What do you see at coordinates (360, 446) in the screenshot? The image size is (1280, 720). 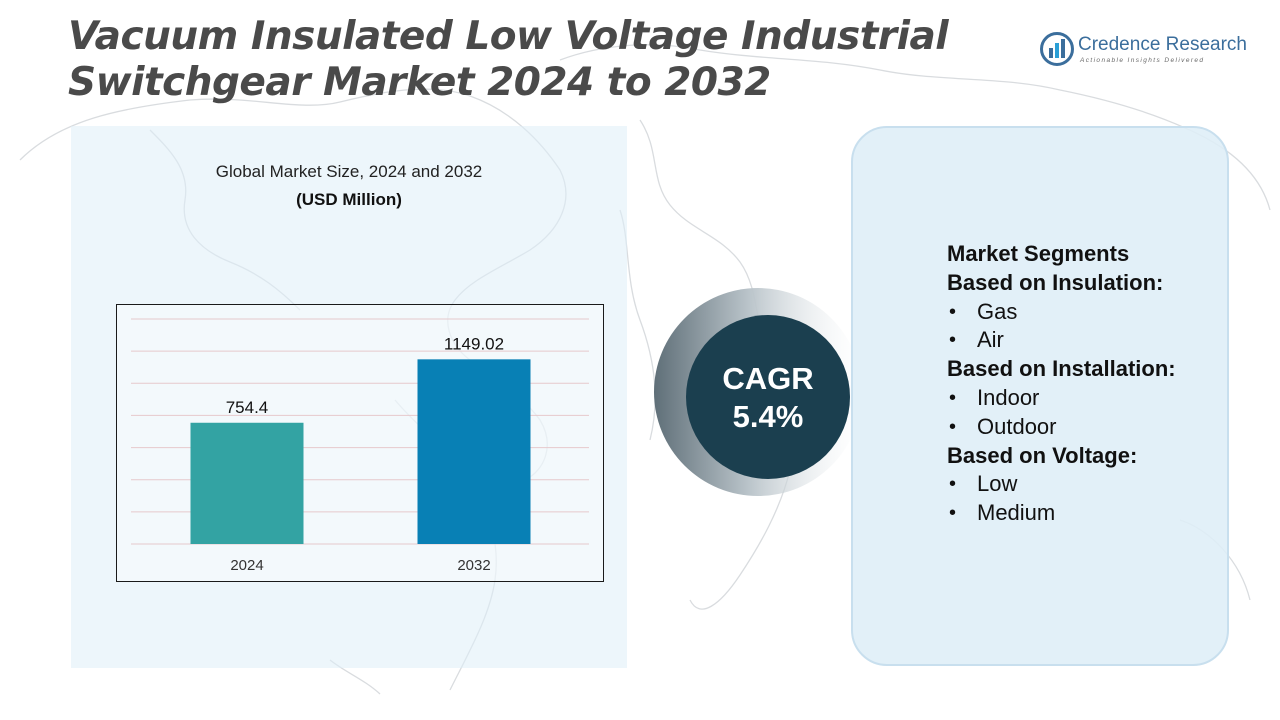 I see `bar-chart-plot: 754.4 2024 1149.02 2032` at bounding box center [360, 446].